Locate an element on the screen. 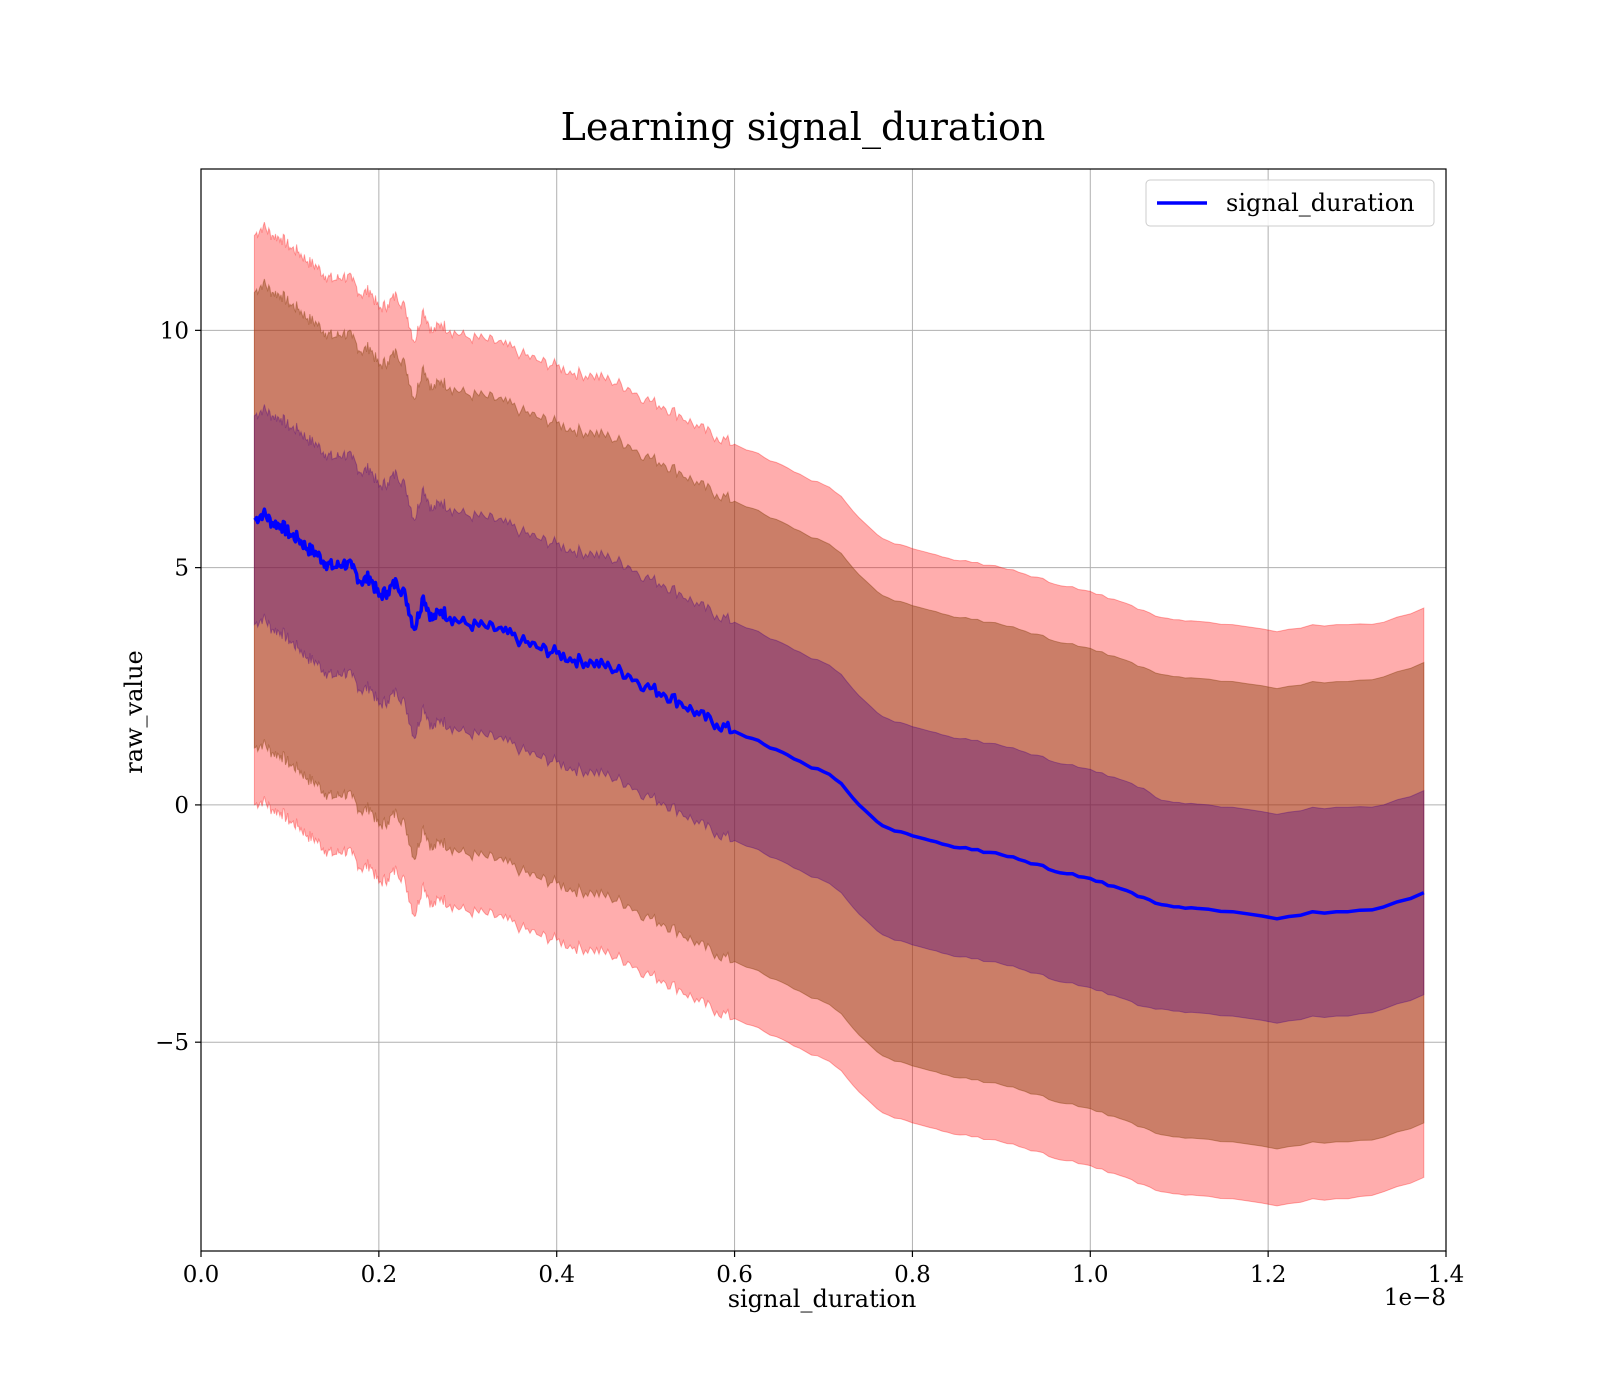 This screenshot has height=1400, width=1600. y-tick-label: 0 is located at coordinates (181, 806).